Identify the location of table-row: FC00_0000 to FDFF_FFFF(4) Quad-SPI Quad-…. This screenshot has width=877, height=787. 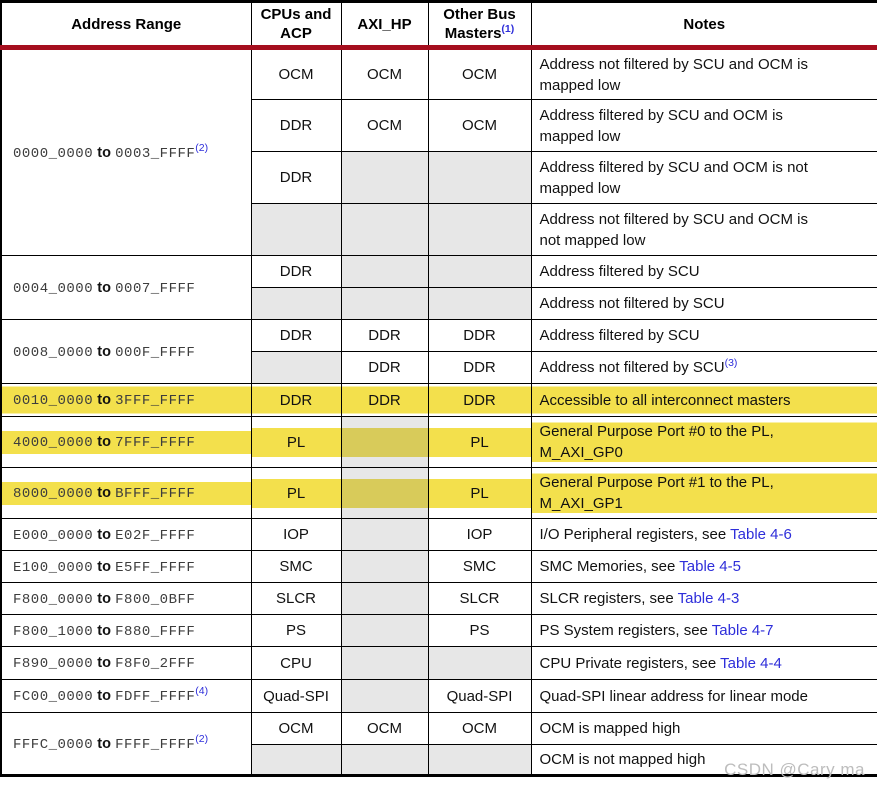
(438, 696).